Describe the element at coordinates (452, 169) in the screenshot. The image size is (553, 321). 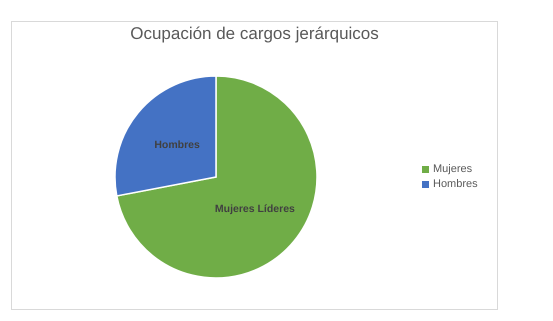
I see `legend-label: Mujeres` at that location.